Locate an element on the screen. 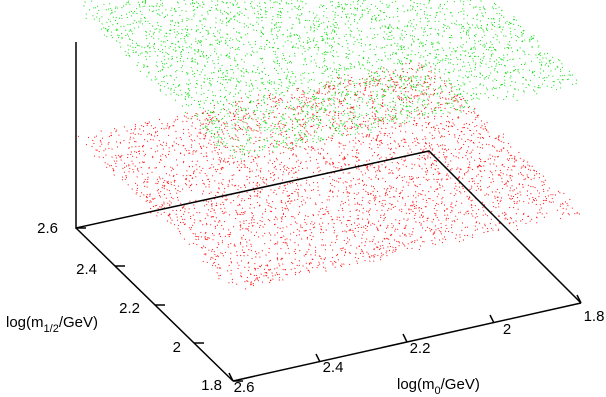 This screenshot has width=606, height=397. x-axis-title-prefix: log(m is located at coordinates (416, 384).